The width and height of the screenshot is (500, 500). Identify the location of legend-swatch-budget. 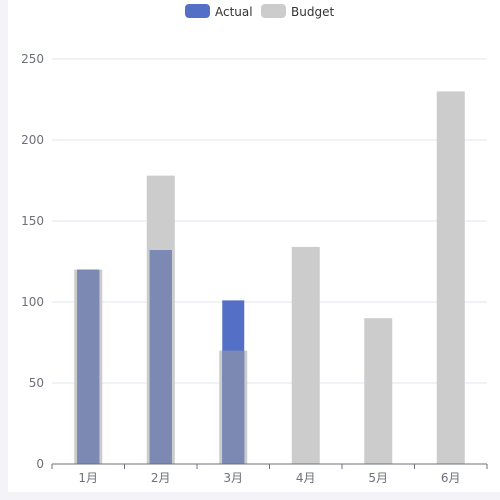
(273, 11).